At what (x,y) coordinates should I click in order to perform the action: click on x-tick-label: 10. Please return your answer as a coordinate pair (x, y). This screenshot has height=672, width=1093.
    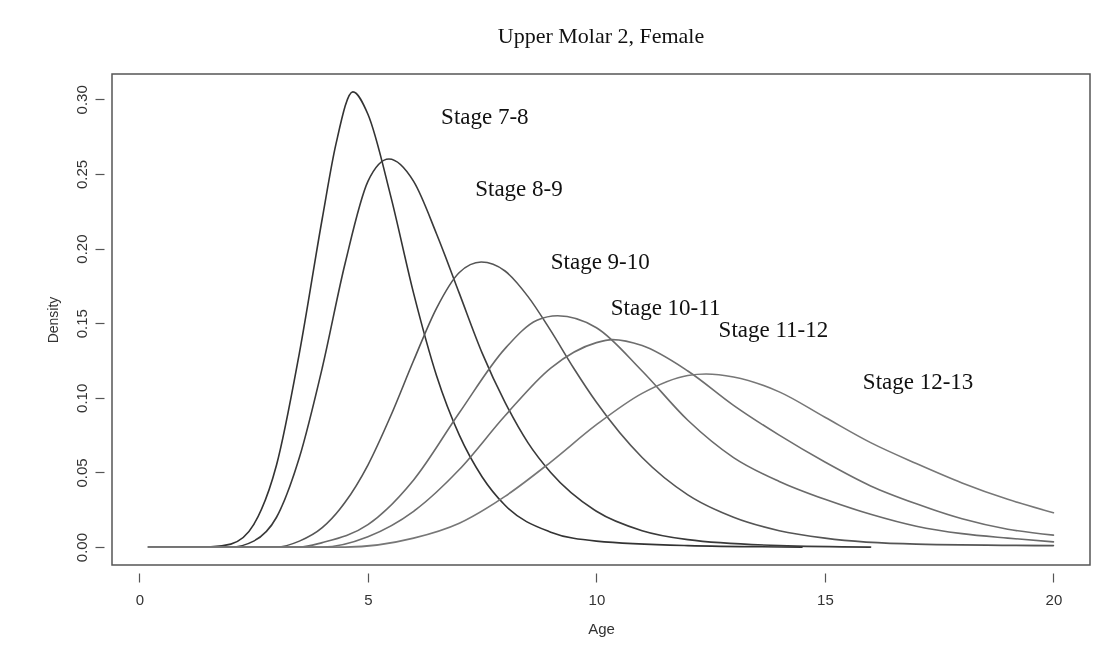
    Looking at the image, I should click on (597, 599).